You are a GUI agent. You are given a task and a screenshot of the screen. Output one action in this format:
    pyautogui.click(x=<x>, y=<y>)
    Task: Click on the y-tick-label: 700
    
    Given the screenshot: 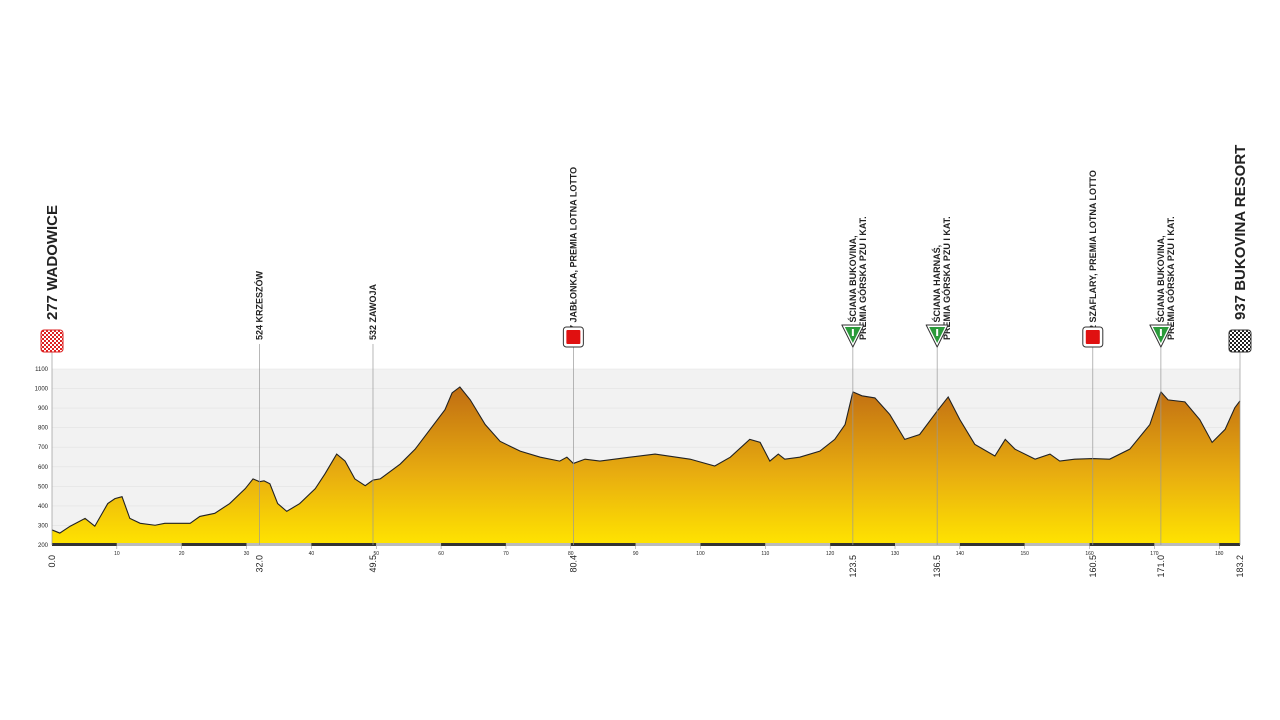 What is the action you would take?
    pyautogui.click(x=43, y=448)
    